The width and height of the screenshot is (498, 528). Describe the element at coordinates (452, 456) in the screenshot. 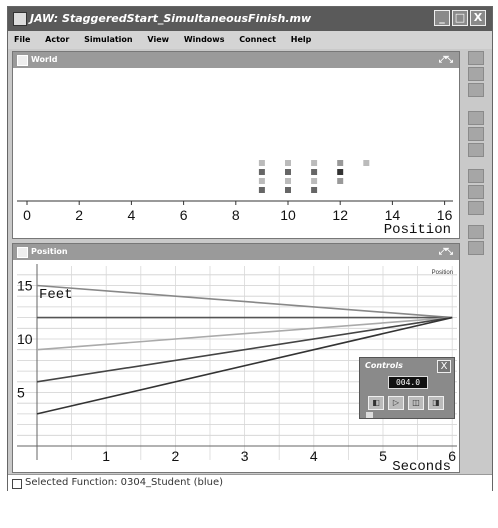

I see `x-tick-label: 6` at that location.